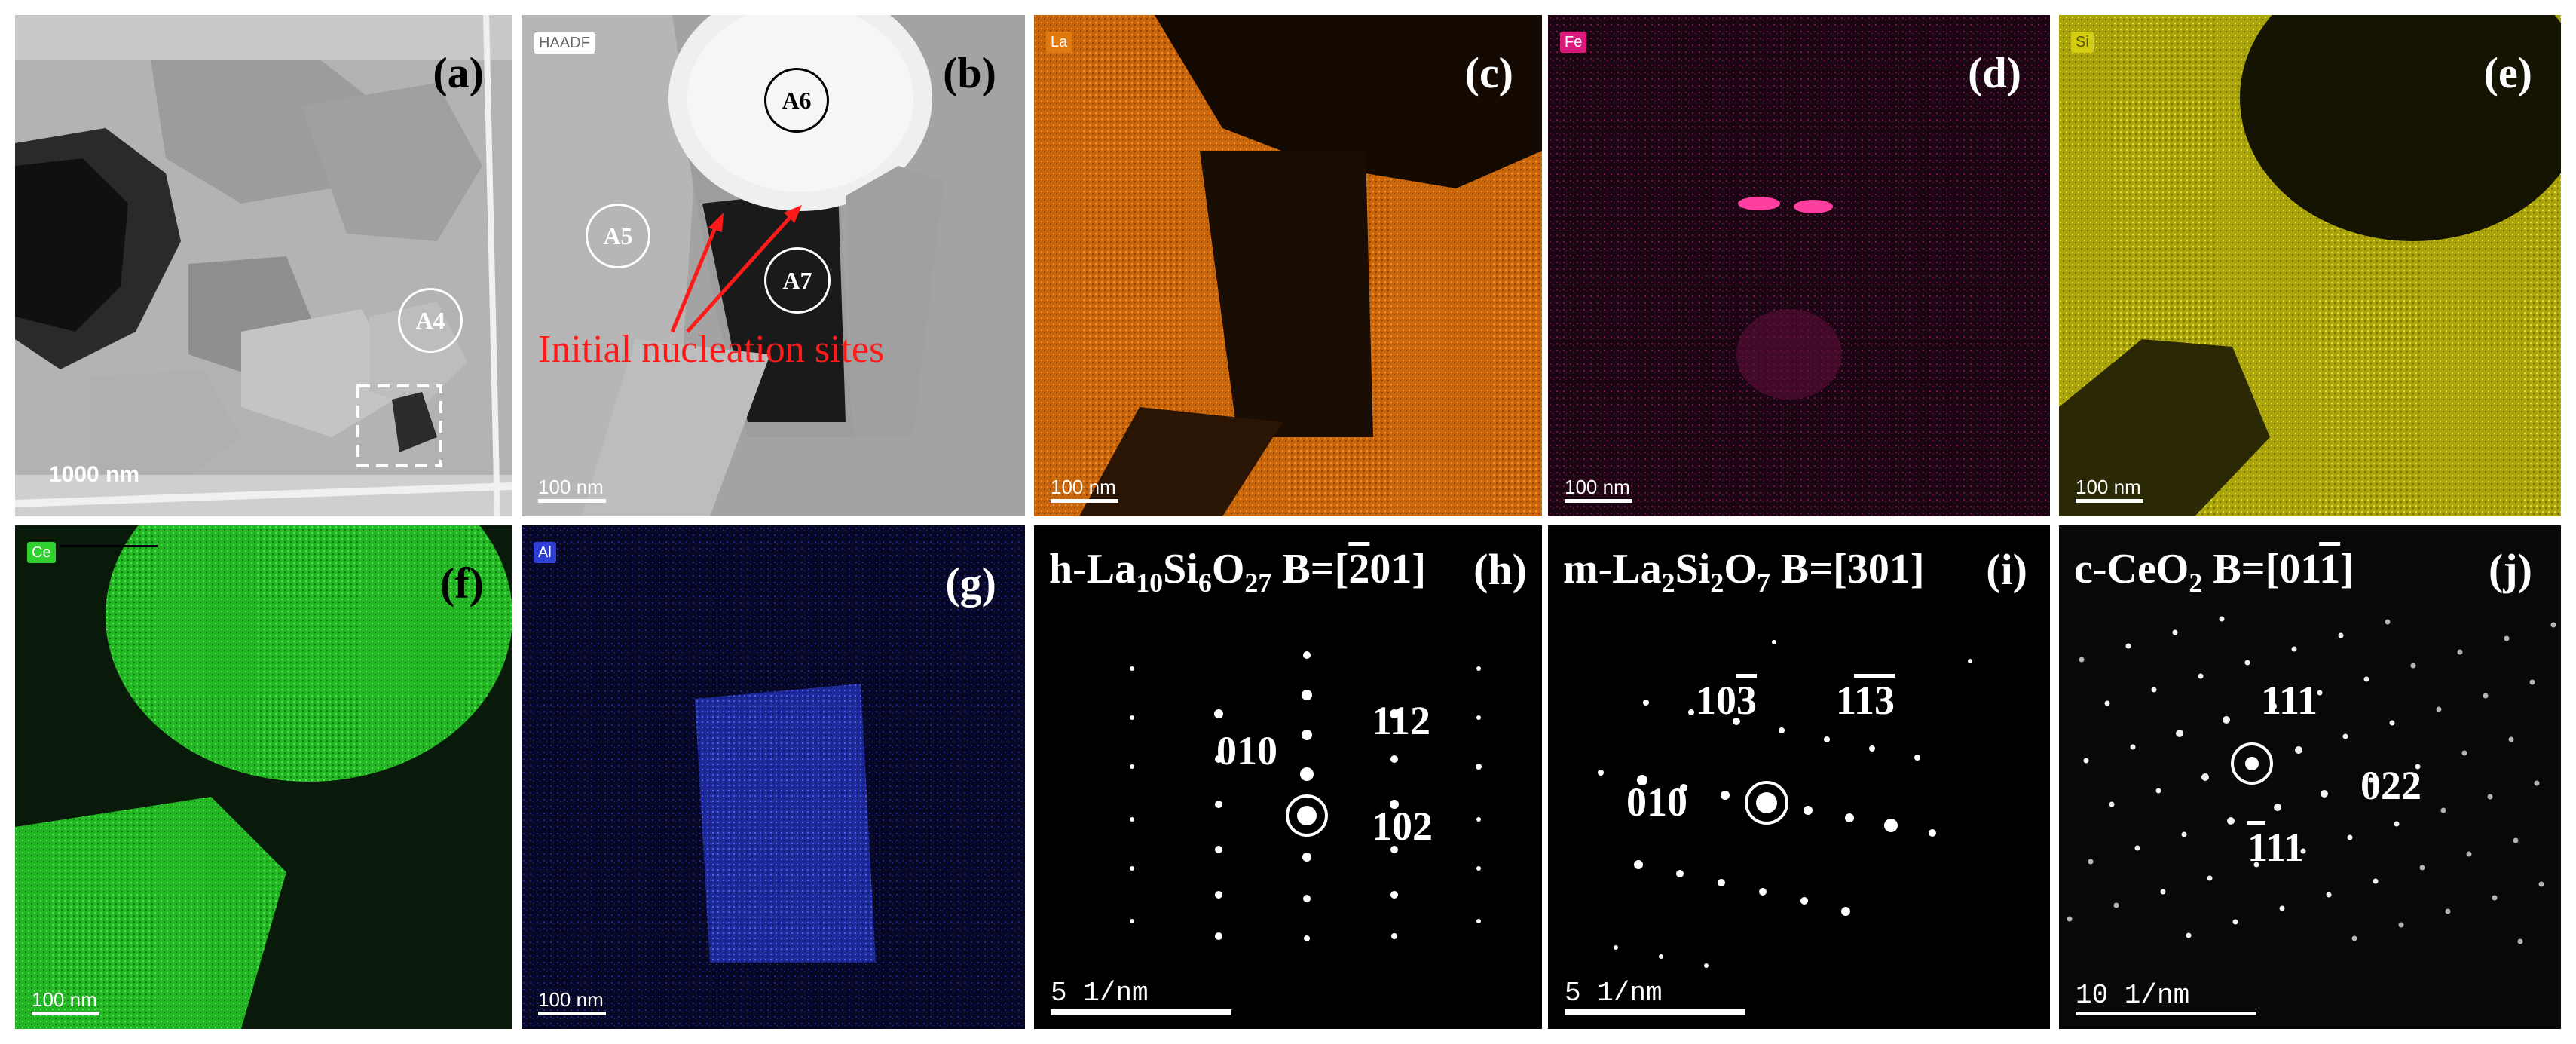 This screenshot has width=2576, height=1044. What do you see at coordinates (774, 777) in the screenshot?
I see `panel-g-al-map: Al (g) 100 nm` at bounding box center [774, 777].